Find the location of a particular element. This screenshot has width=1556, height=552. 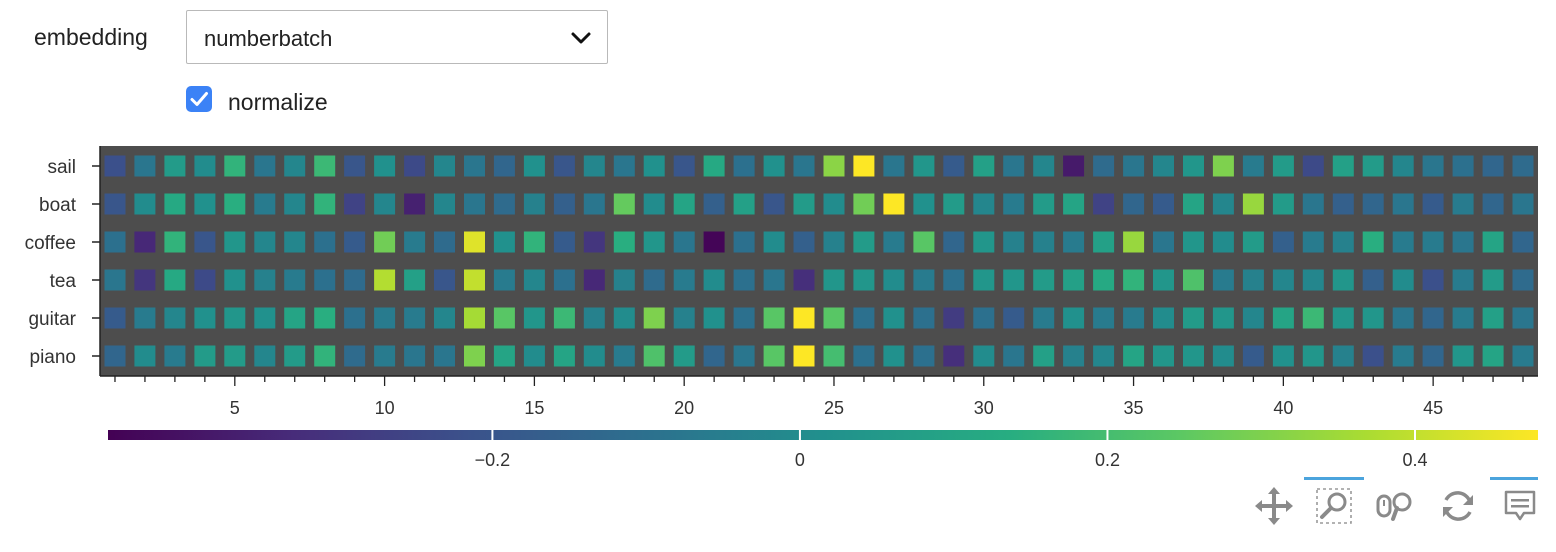

x-tick-label: 10 is located at coordinates (385, 408).